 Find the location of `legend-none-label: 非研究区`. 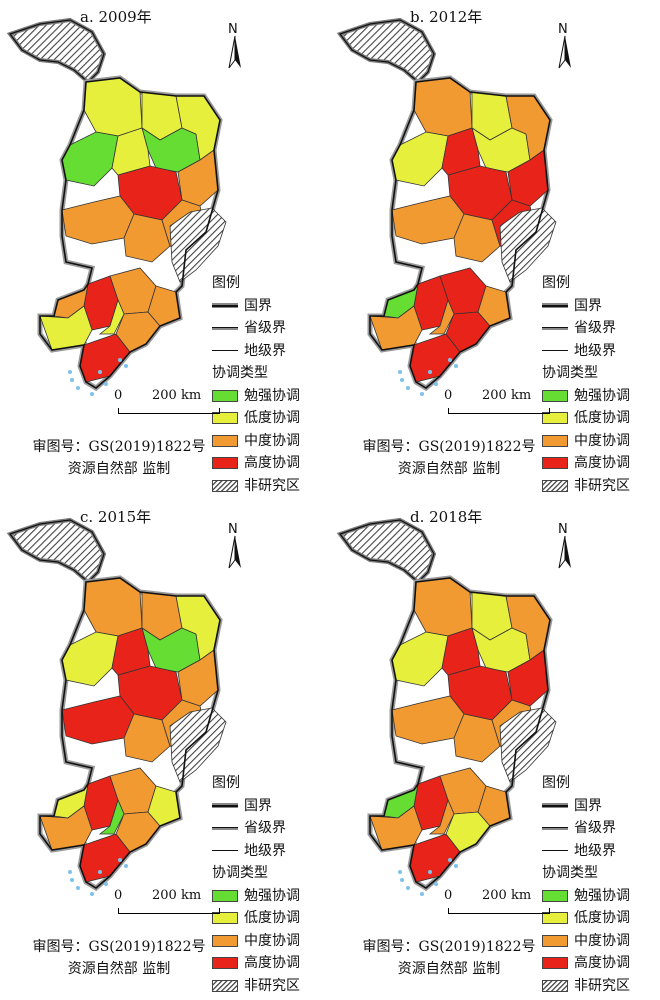

legend-none-label: 非研究区 is located at coordinates (602, 985).